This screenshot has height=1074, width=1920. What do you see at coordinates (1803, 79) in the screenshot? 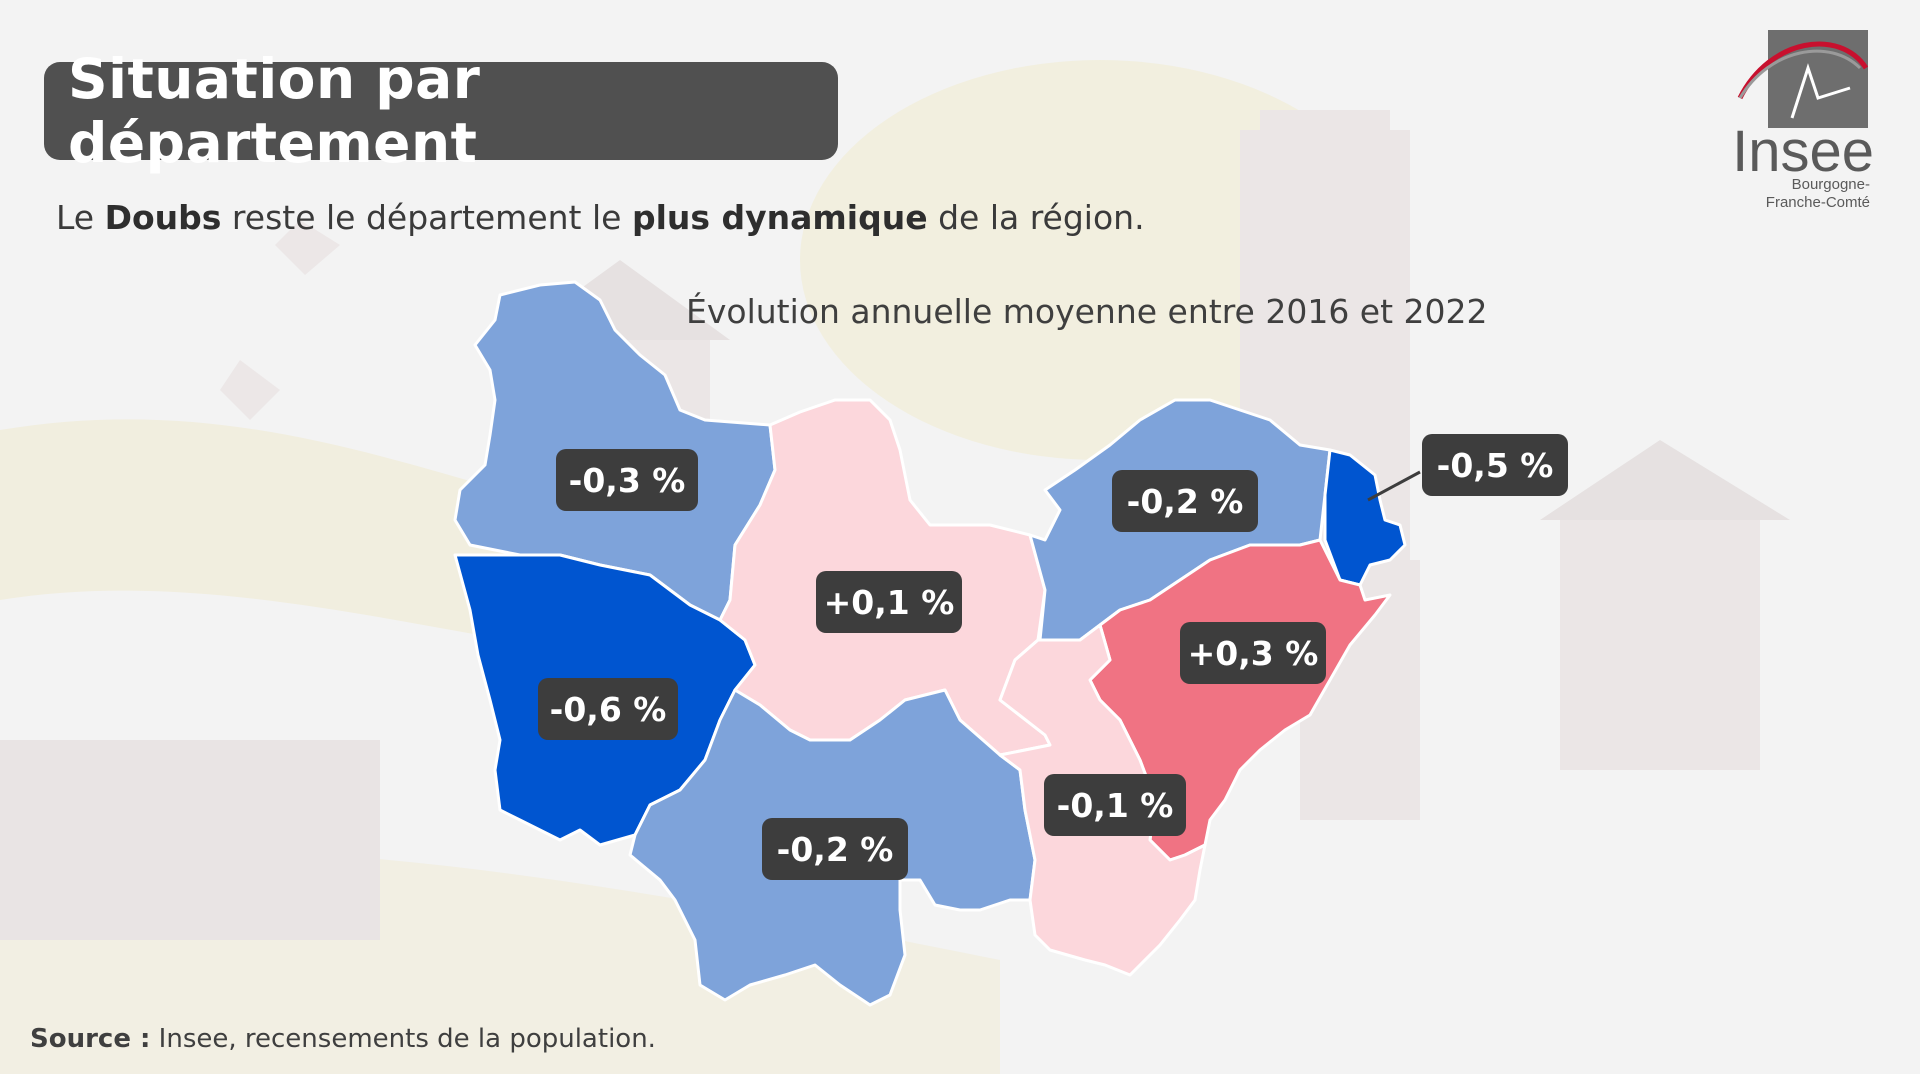
I see `insee-logo-icon` at bounding box center [1803, 79].